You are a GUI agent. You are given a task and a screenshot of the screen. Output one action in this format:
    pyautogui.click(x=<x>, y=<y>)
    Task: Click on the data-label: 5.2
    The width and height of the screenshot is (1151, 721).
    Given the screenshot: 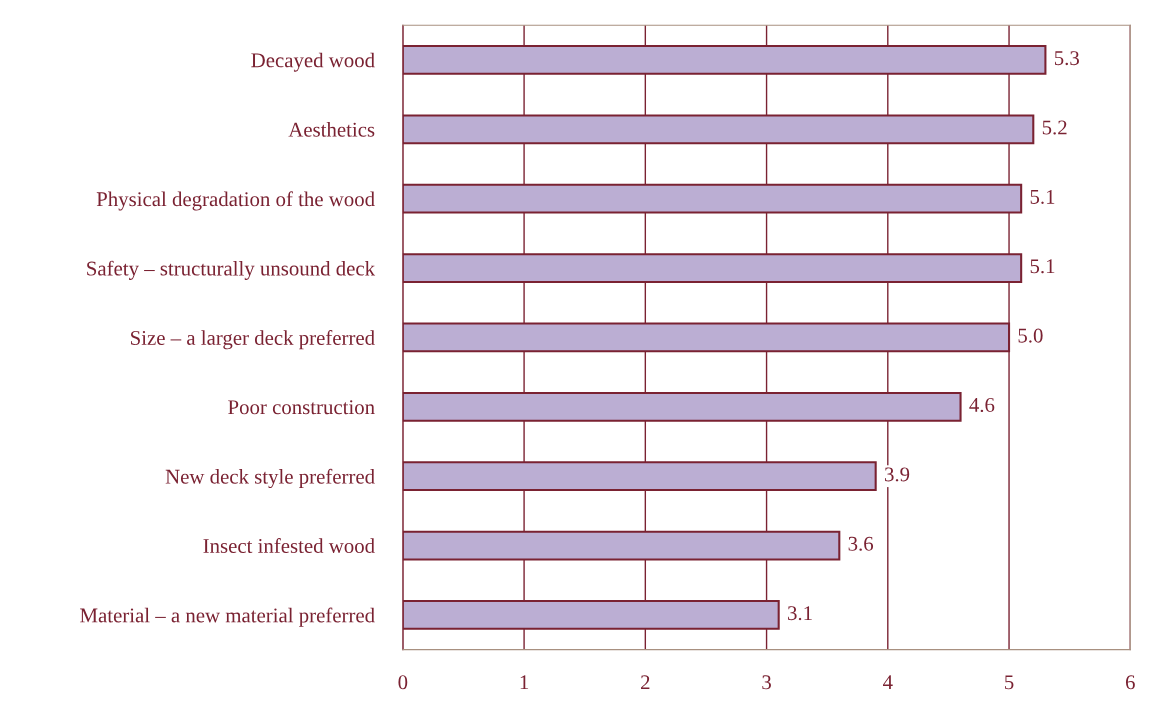 What is the action you would take?
    pyautogui.click(x=1054, y=127)
    